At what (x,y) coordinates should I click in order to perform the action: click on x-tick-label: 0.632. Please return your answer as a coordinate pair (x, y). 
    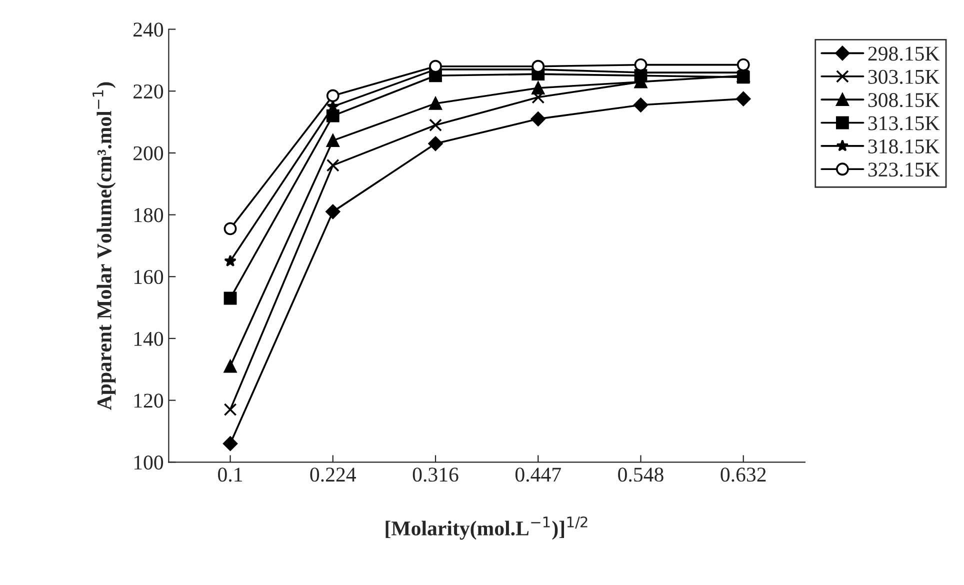
    Looking at the image, I should click on (743, 475).